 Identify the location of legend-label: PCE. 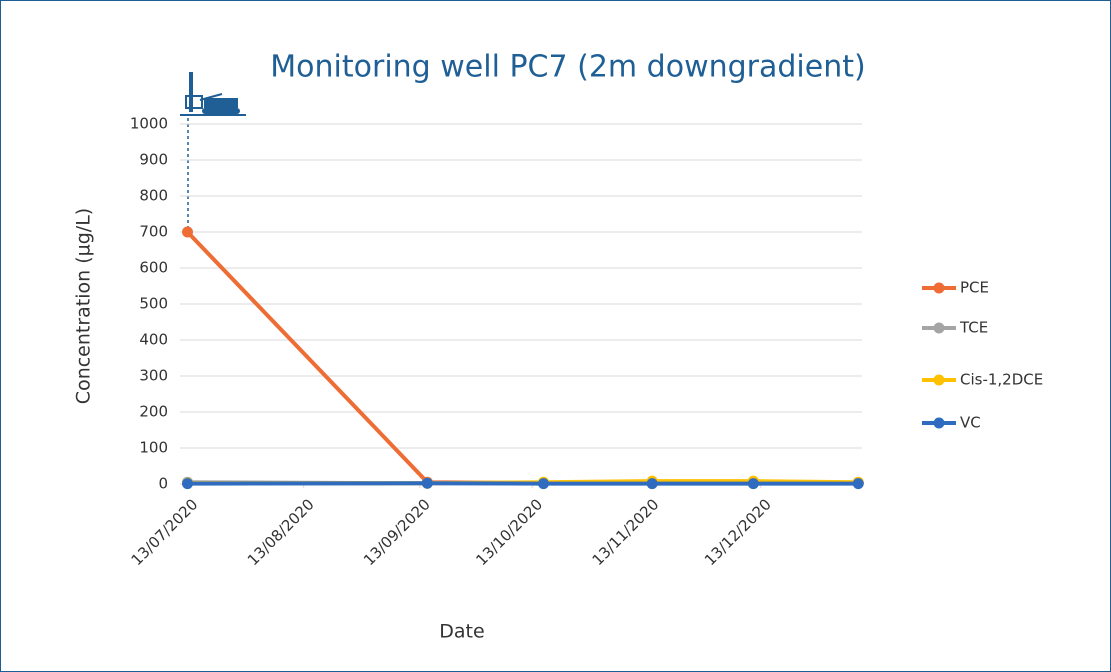
(974, 288).